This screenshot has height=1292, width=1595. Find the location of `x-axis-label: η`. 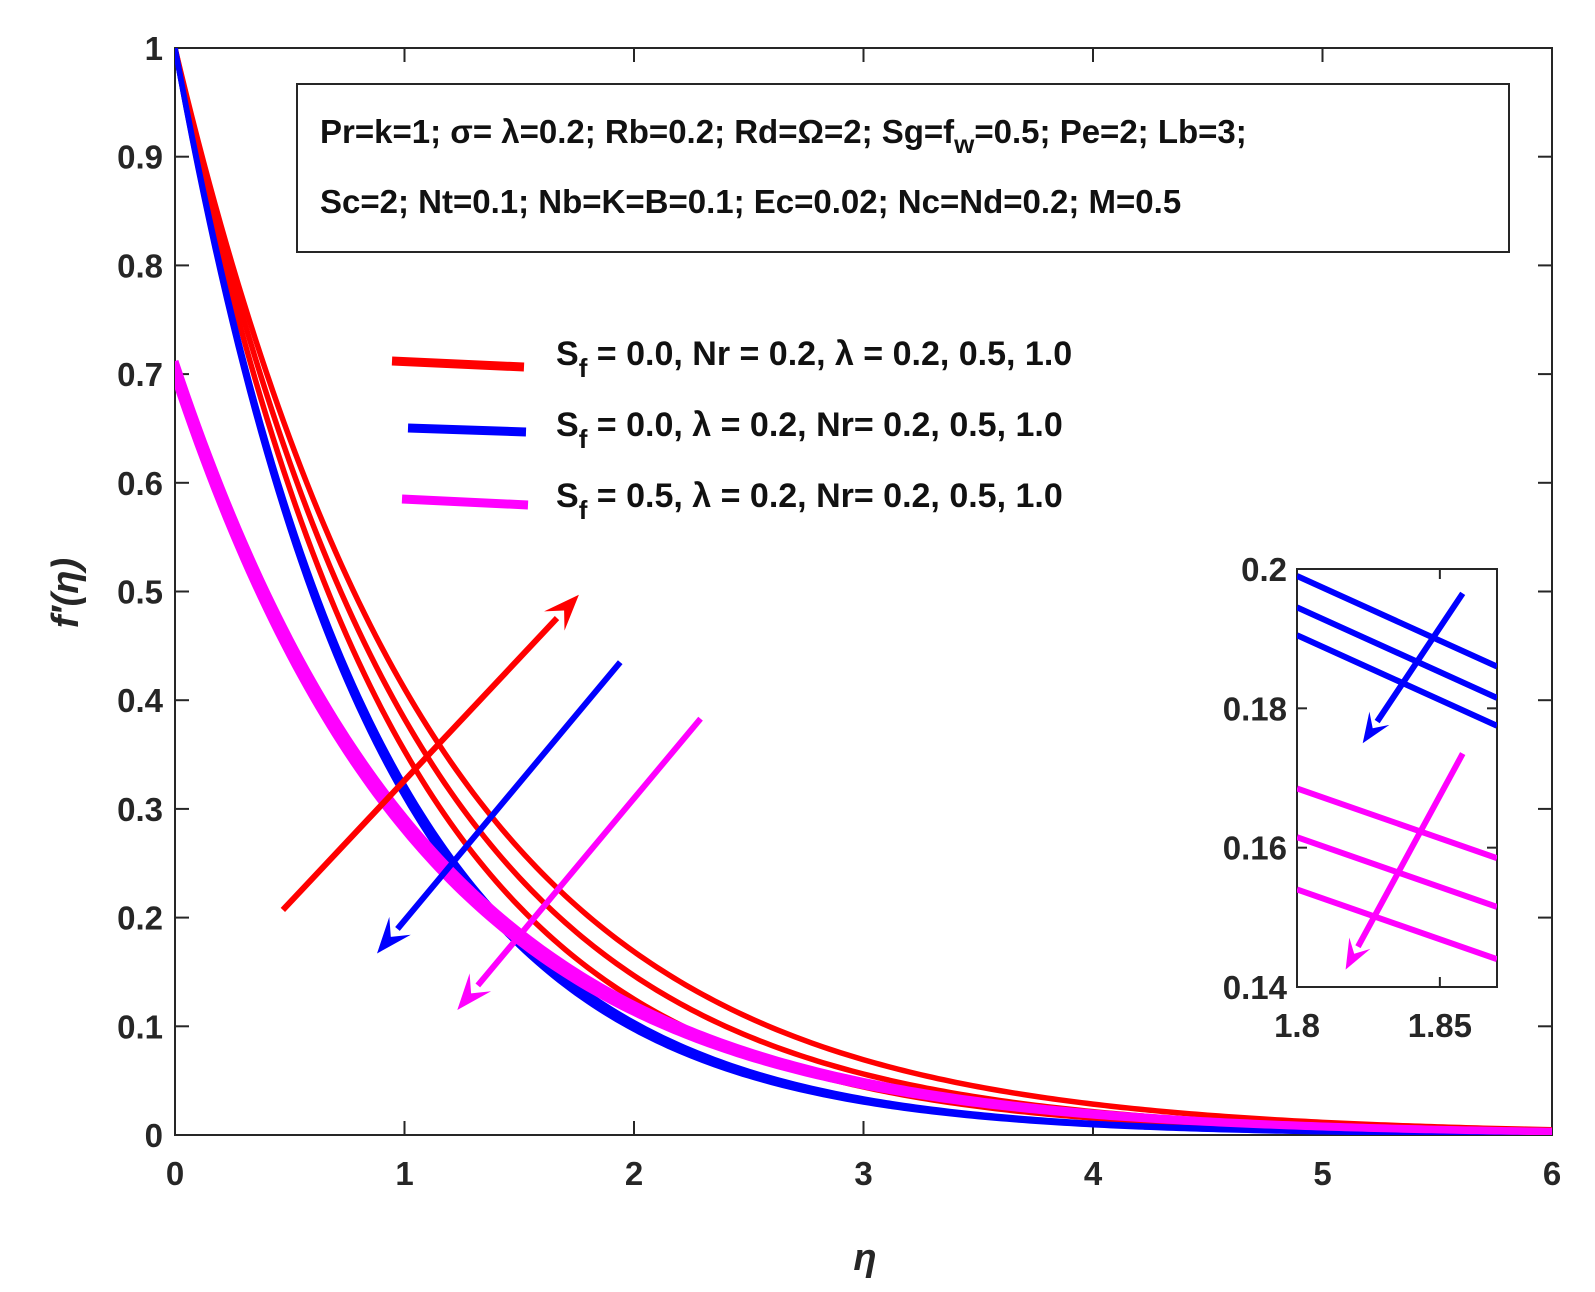

x-axis-label: η is located at coordinates (864, 1258).